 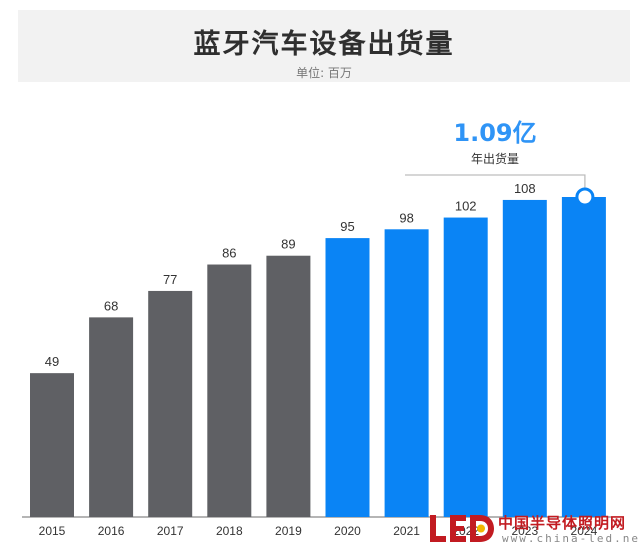 What do you see at coordinates (170, 531) in the screenshot?
I see `x-tick-label-2017: 2017` at bounding box center [170, 531].